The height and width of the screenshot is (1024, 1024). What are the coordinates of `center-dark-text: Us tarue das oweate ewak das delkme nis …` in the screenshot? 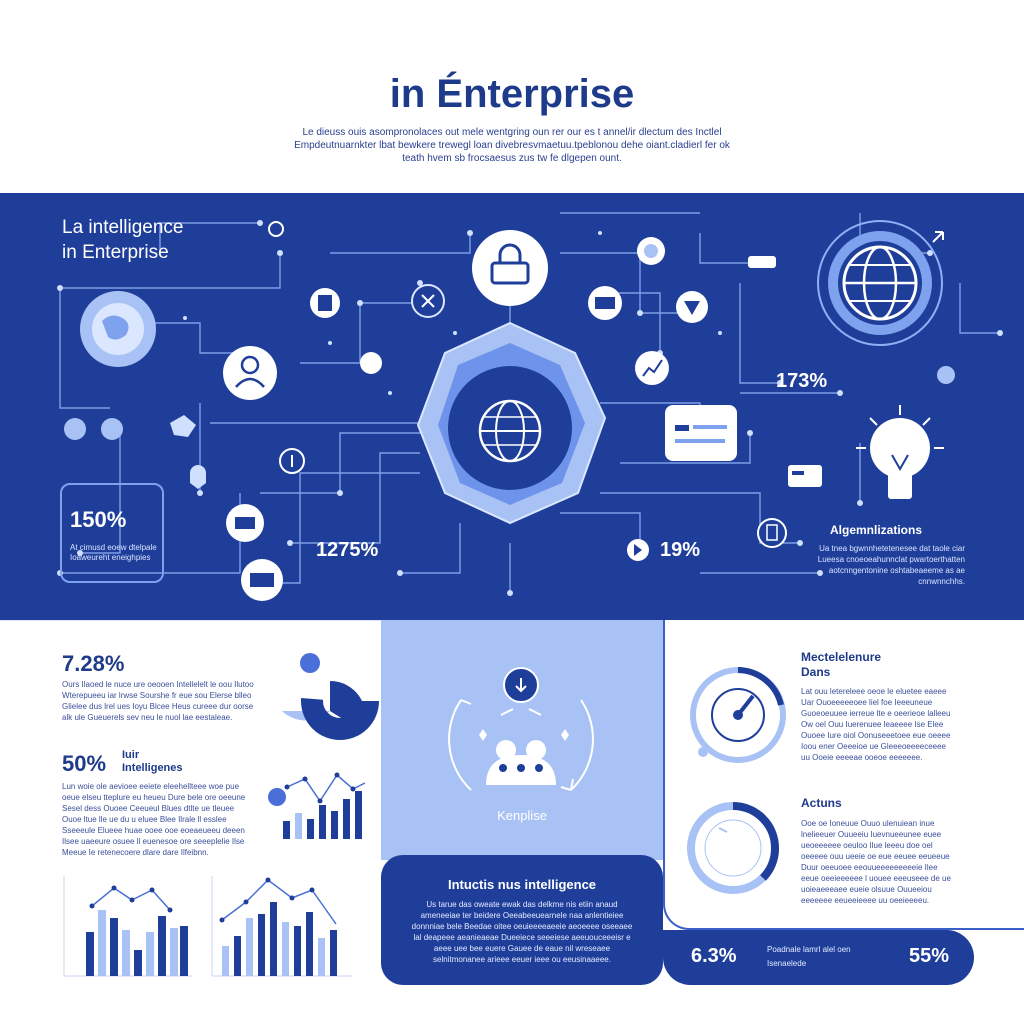 It's located at (522, 932).